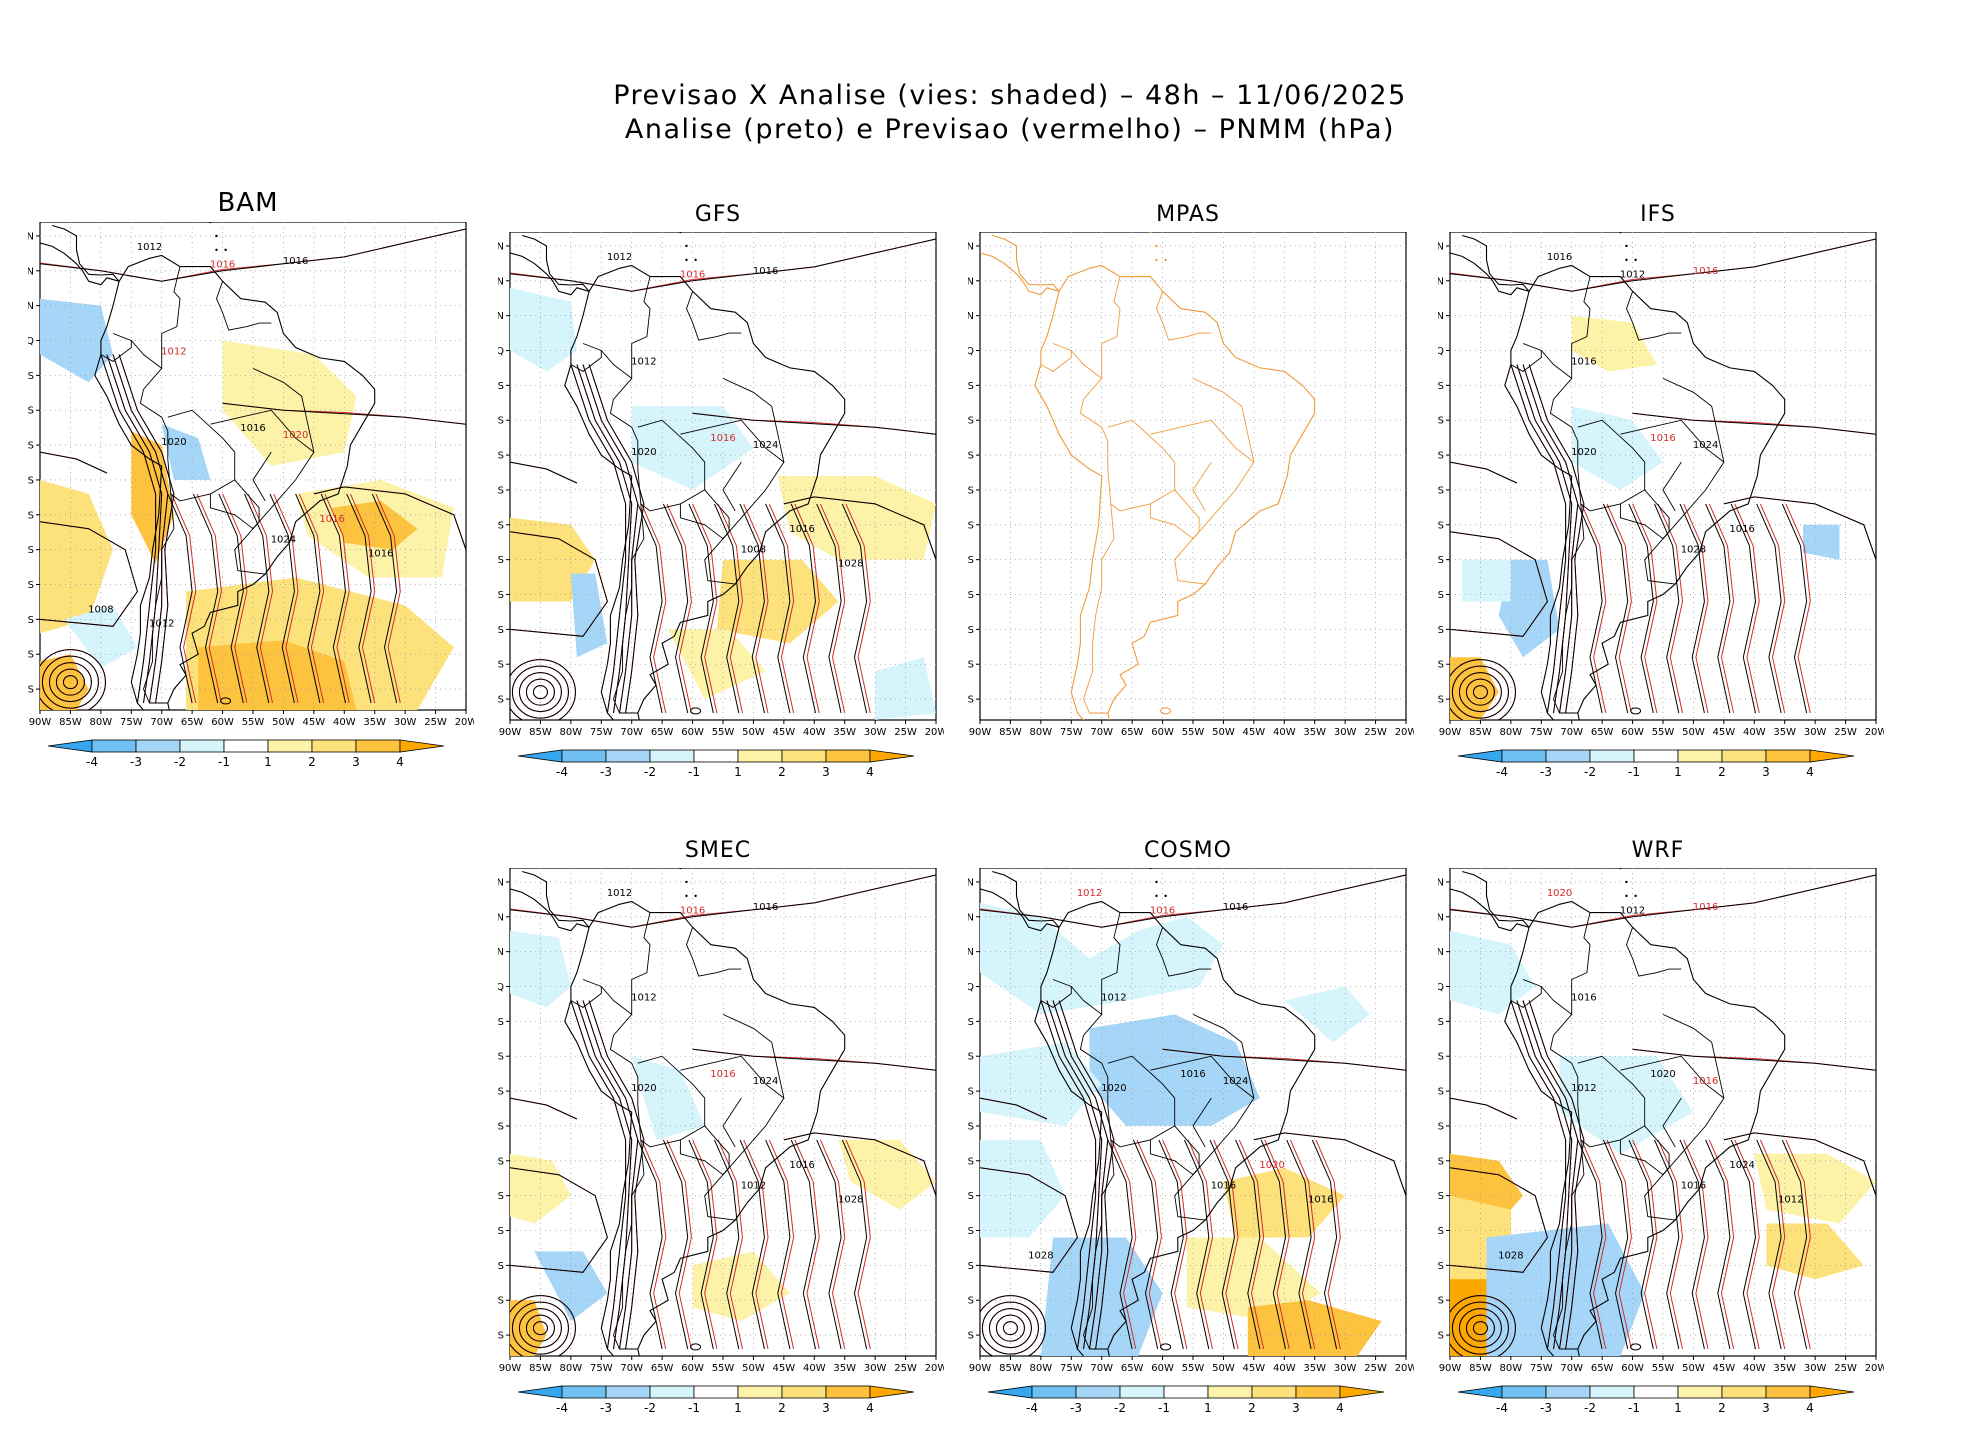  What do you see at coordinates (1658, 214) in the screenshot?
I see `panel-title: IFS` at bounding box center [1658, 214].